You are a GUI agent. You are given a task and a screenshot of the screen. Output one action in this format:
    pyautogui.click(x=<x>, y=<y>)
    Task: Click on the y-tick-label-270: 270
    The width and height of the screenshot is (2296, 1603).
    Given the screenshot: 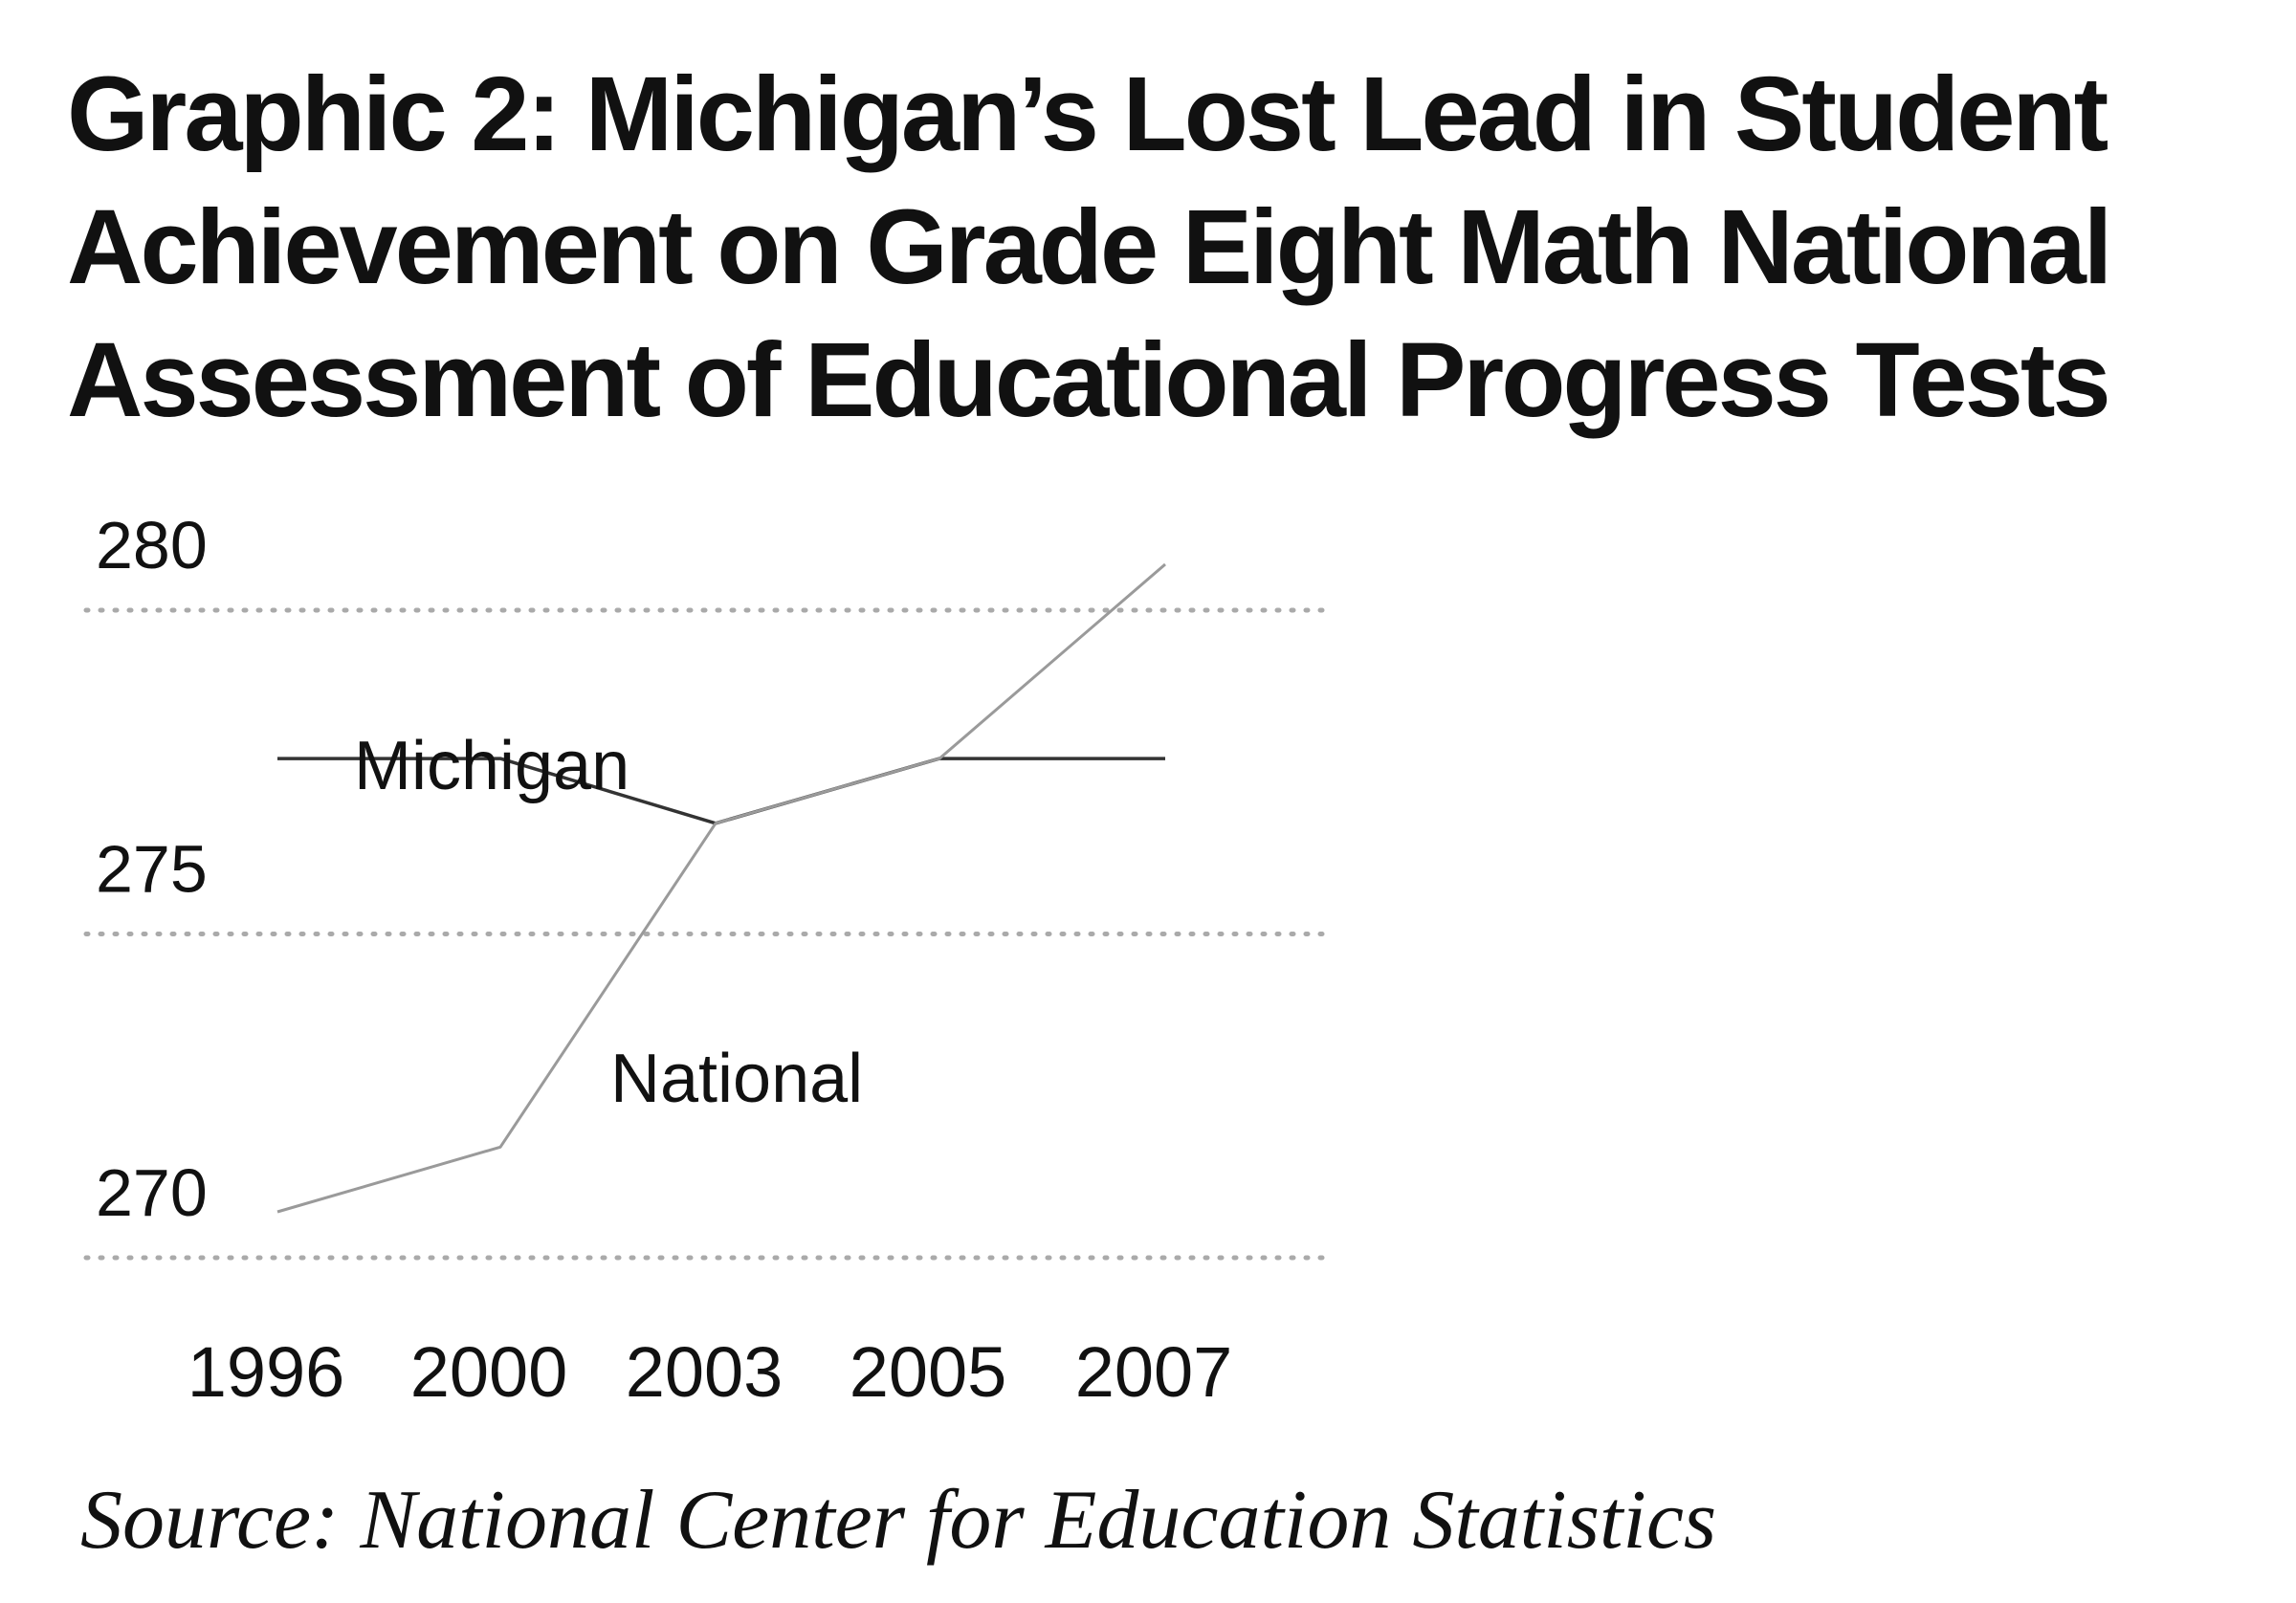 What is the action you would take?
    pyautogui.click(x=152, y=1193)
    